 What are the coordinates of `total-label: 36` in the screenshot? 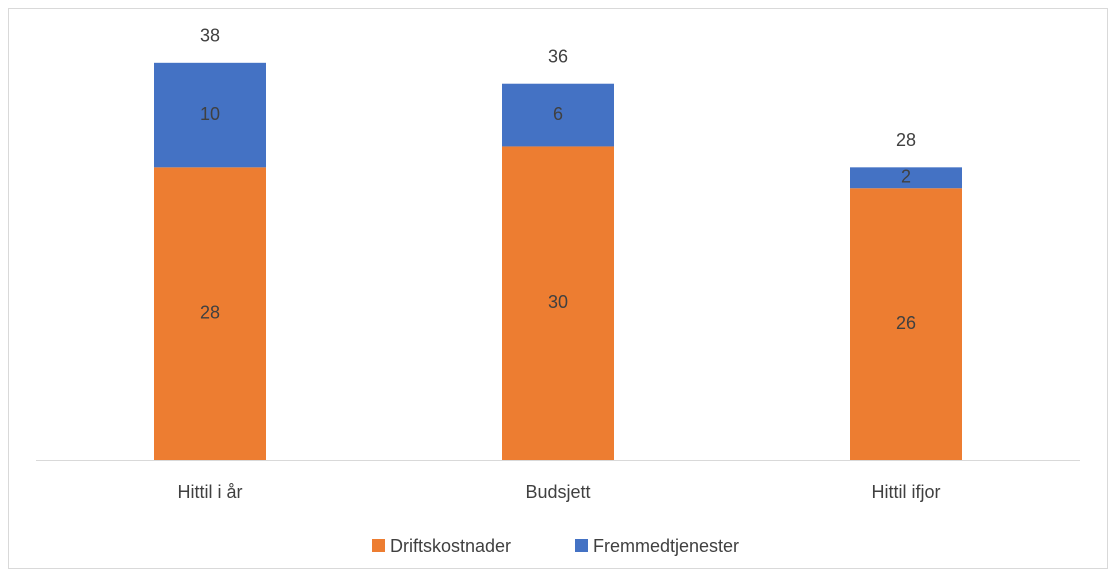 It's located at (558, 56).